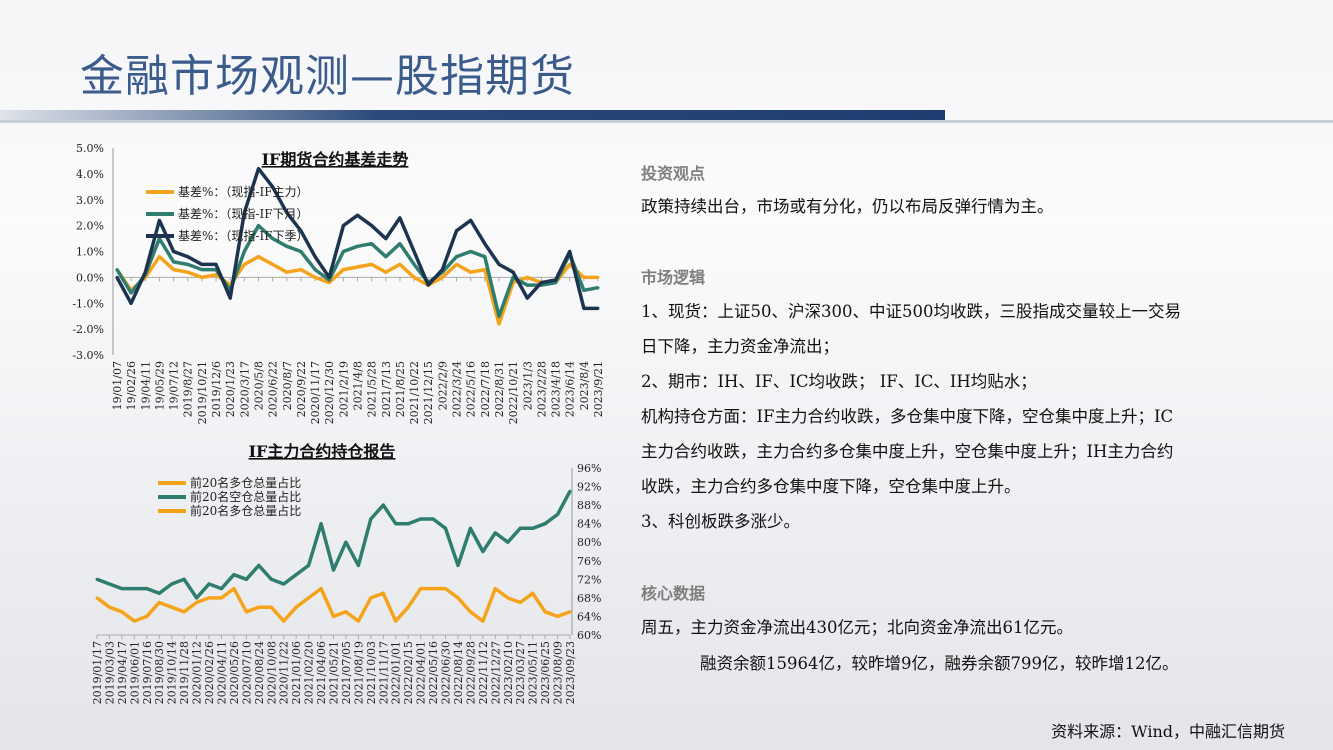 Image resolution: width=1333 pixels, height=750 pixels. What do you see at coordinates (558, 672) in the screenshot?
I see `x-tick-label: 2023/08/09` at bounding box center [558, 672].